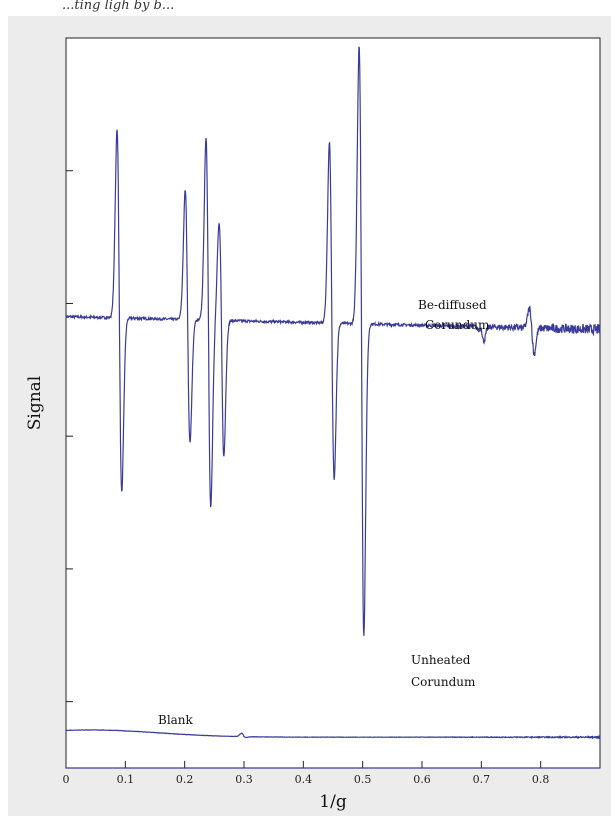  What do you see at coordinates (69, 436) in the screenshot?
I see `y-axis-ticks` at bounding box center [69, 436].